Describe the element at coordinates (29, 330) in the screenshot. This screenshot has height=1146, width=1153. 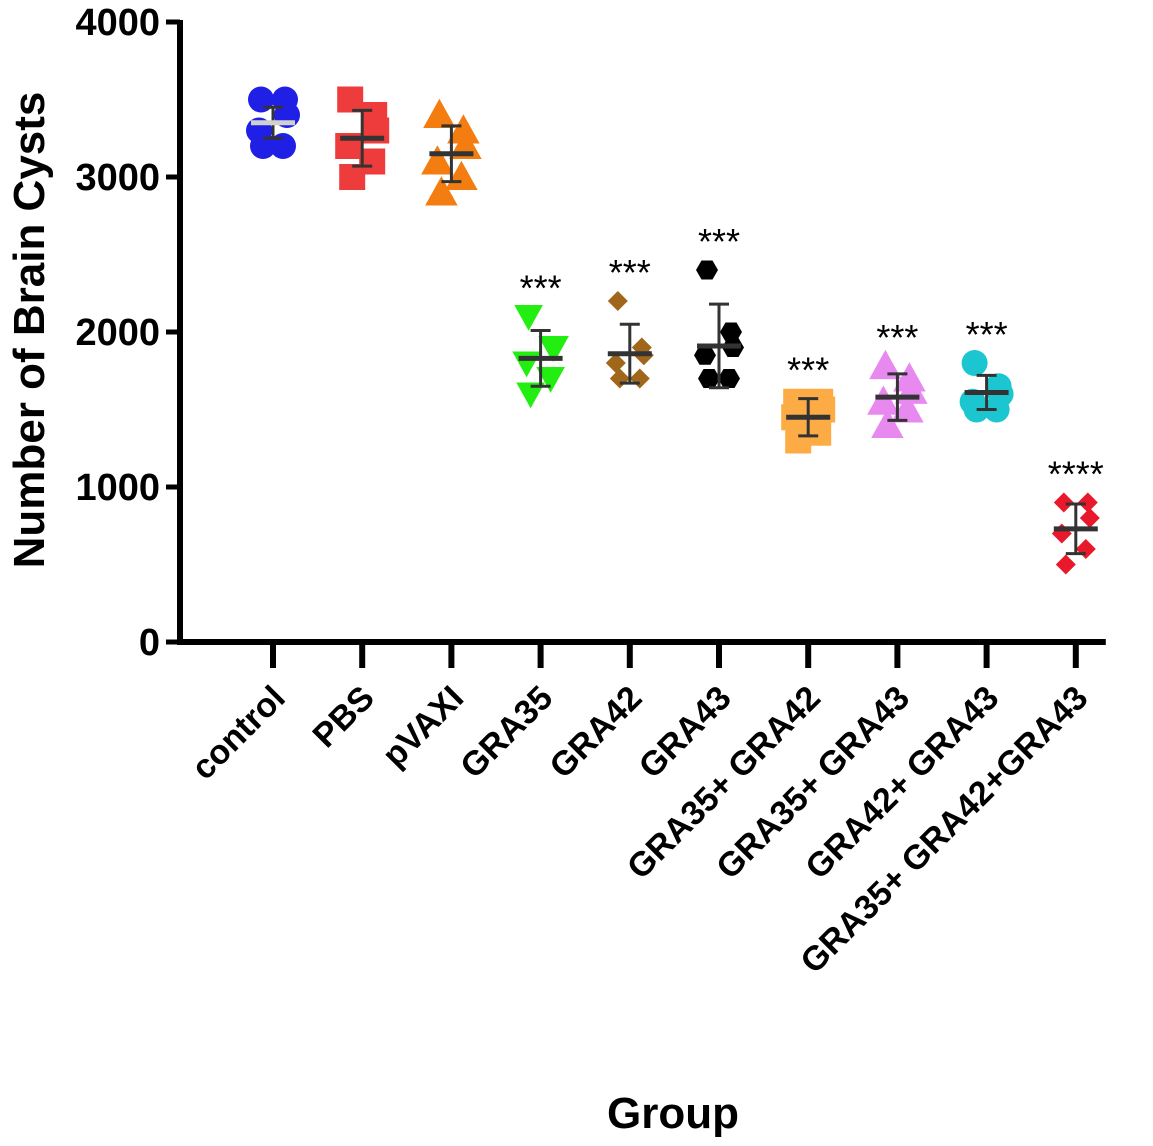
I see `y-axis-title: Number of Brain Cysts` at that location.